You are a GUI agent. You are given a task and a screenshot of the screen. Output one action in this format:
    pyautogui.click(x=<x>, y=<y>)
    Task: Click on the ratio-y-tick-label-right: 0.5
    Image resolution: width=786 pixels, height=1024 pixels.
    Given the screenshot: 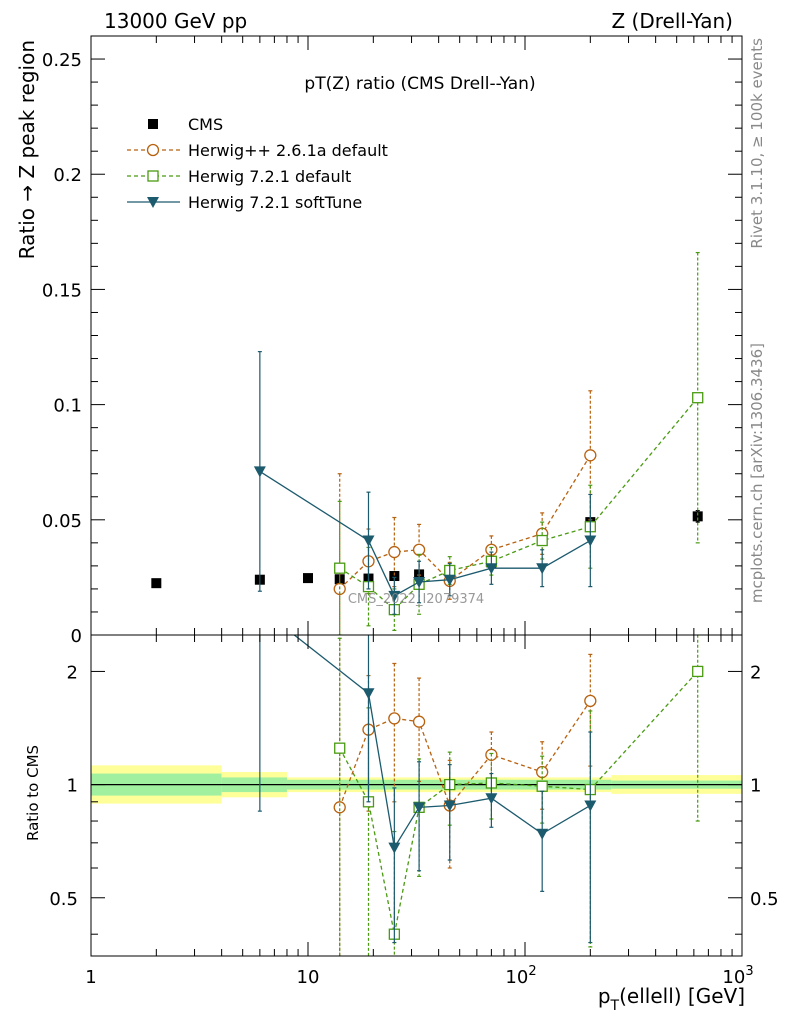 What is the action you would take?
    pyautogui.click(x=764, y=899)
    